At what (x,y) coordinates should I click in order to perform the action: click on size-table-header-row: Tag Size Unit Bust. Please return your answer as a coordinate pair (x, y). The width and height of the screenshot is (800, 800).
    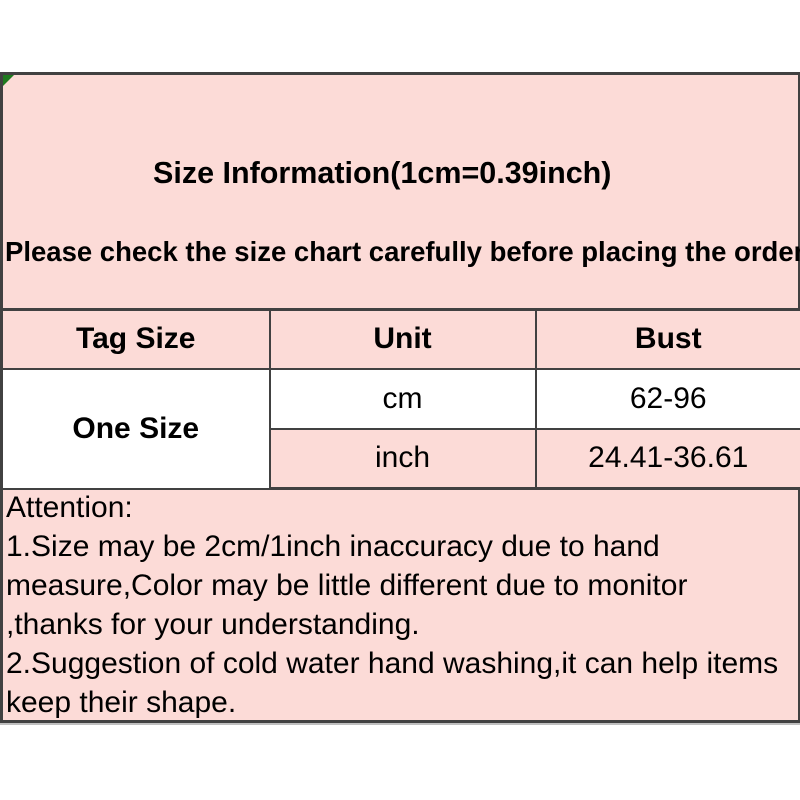
    Looking at the image, I should click on (400, 339).